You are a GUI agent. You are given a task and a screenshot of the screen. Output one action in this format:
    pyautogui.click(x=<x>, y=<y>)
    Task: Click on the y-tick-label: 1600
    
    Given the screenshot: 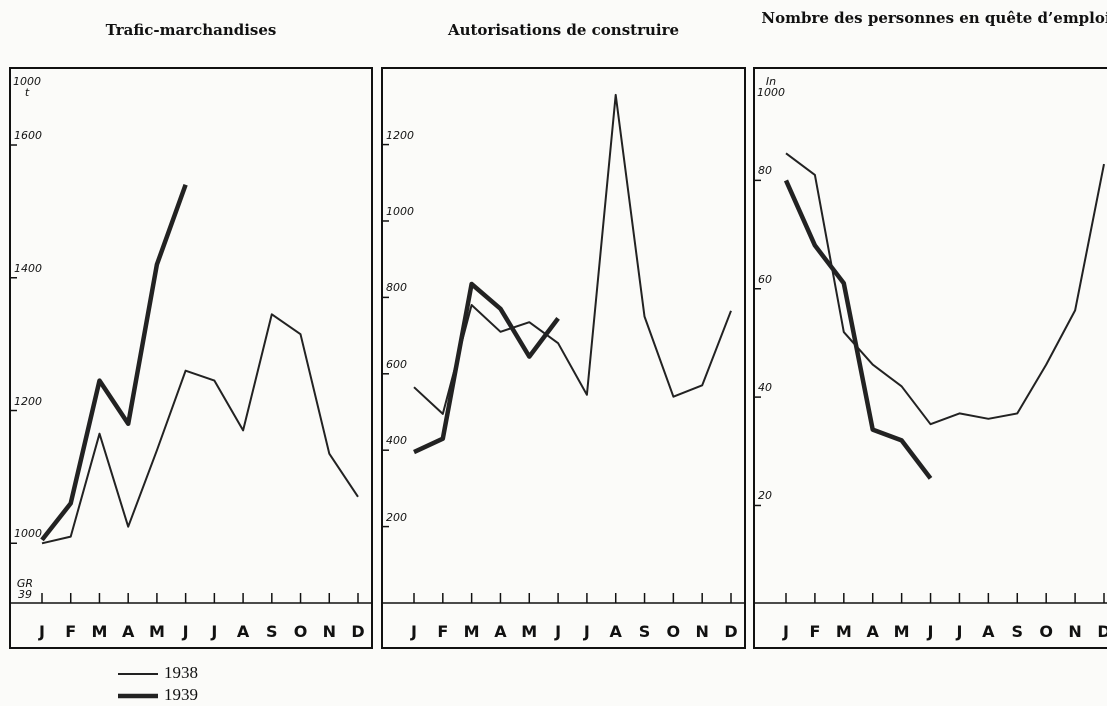 What is the action you would take?
    pyautogui.click(x=28, y=135)
    